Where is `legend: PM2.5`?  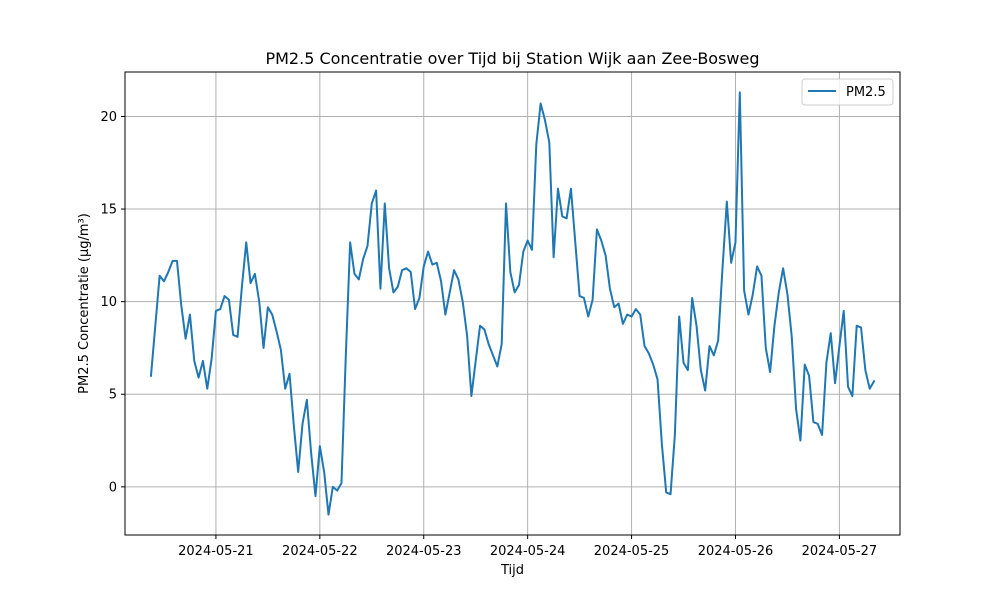 legend: PM2.5 is located at coordinates (847, 92).